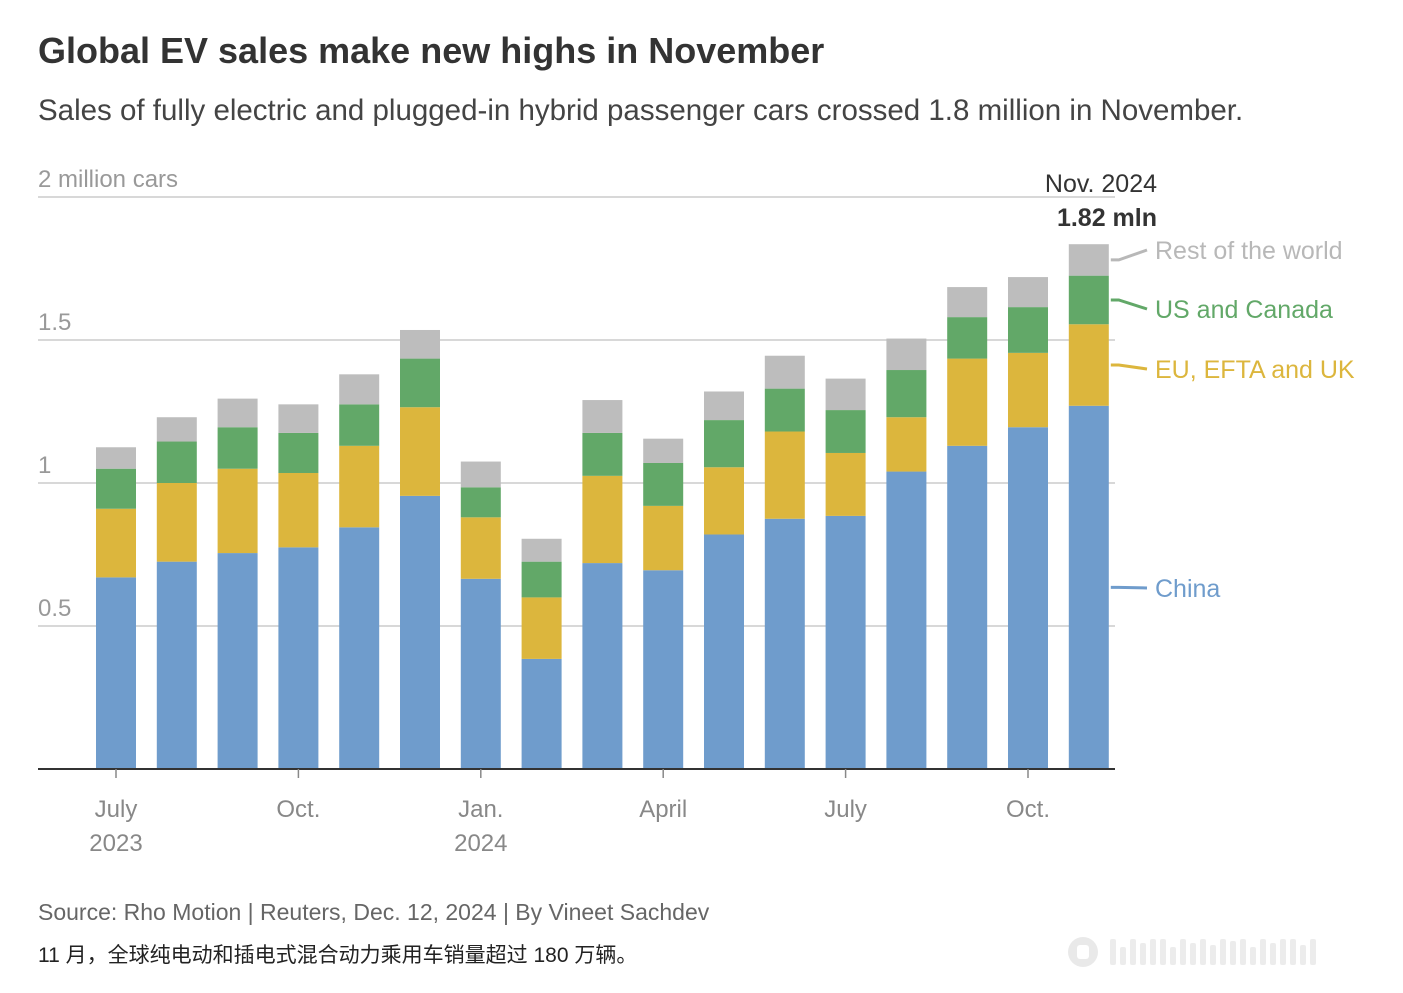 Image resolution: width=1403 pixels, height=993 pixels. What do you see at coordinates (1129, 587) in the screenshot?
I see `legend-leader-china` at bounding box center [1129, 587].